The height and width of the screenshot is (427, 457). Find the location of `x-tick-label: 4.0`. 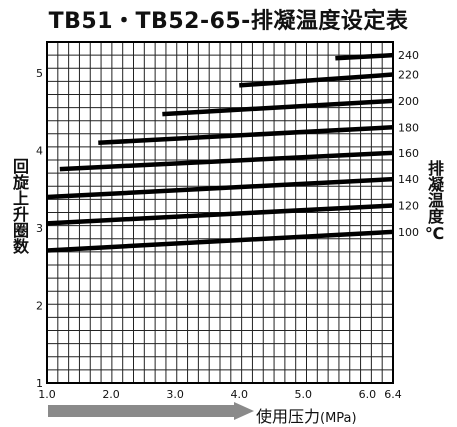

x-tick-label: 4.0 is located at coordinates (239, 394).